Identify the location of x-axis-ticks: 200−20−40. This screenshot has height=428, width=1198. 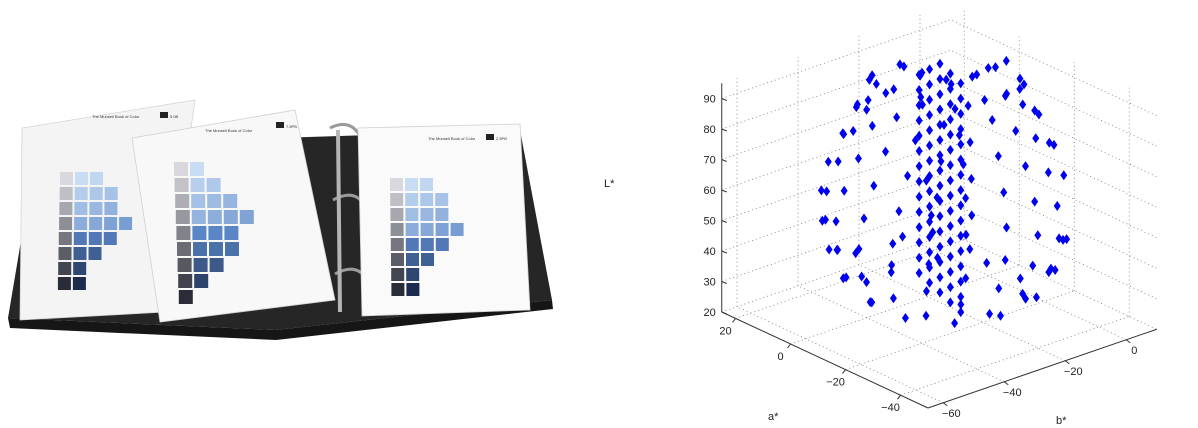
(809, 366).